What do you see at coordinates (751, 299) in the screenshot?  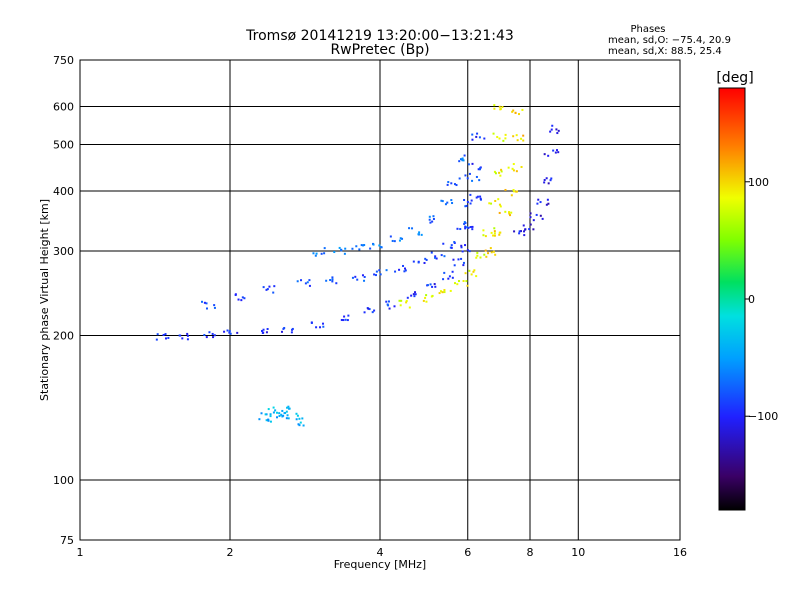 I see `colorbar-tick-label: 0` at bounding box center [751, 299].